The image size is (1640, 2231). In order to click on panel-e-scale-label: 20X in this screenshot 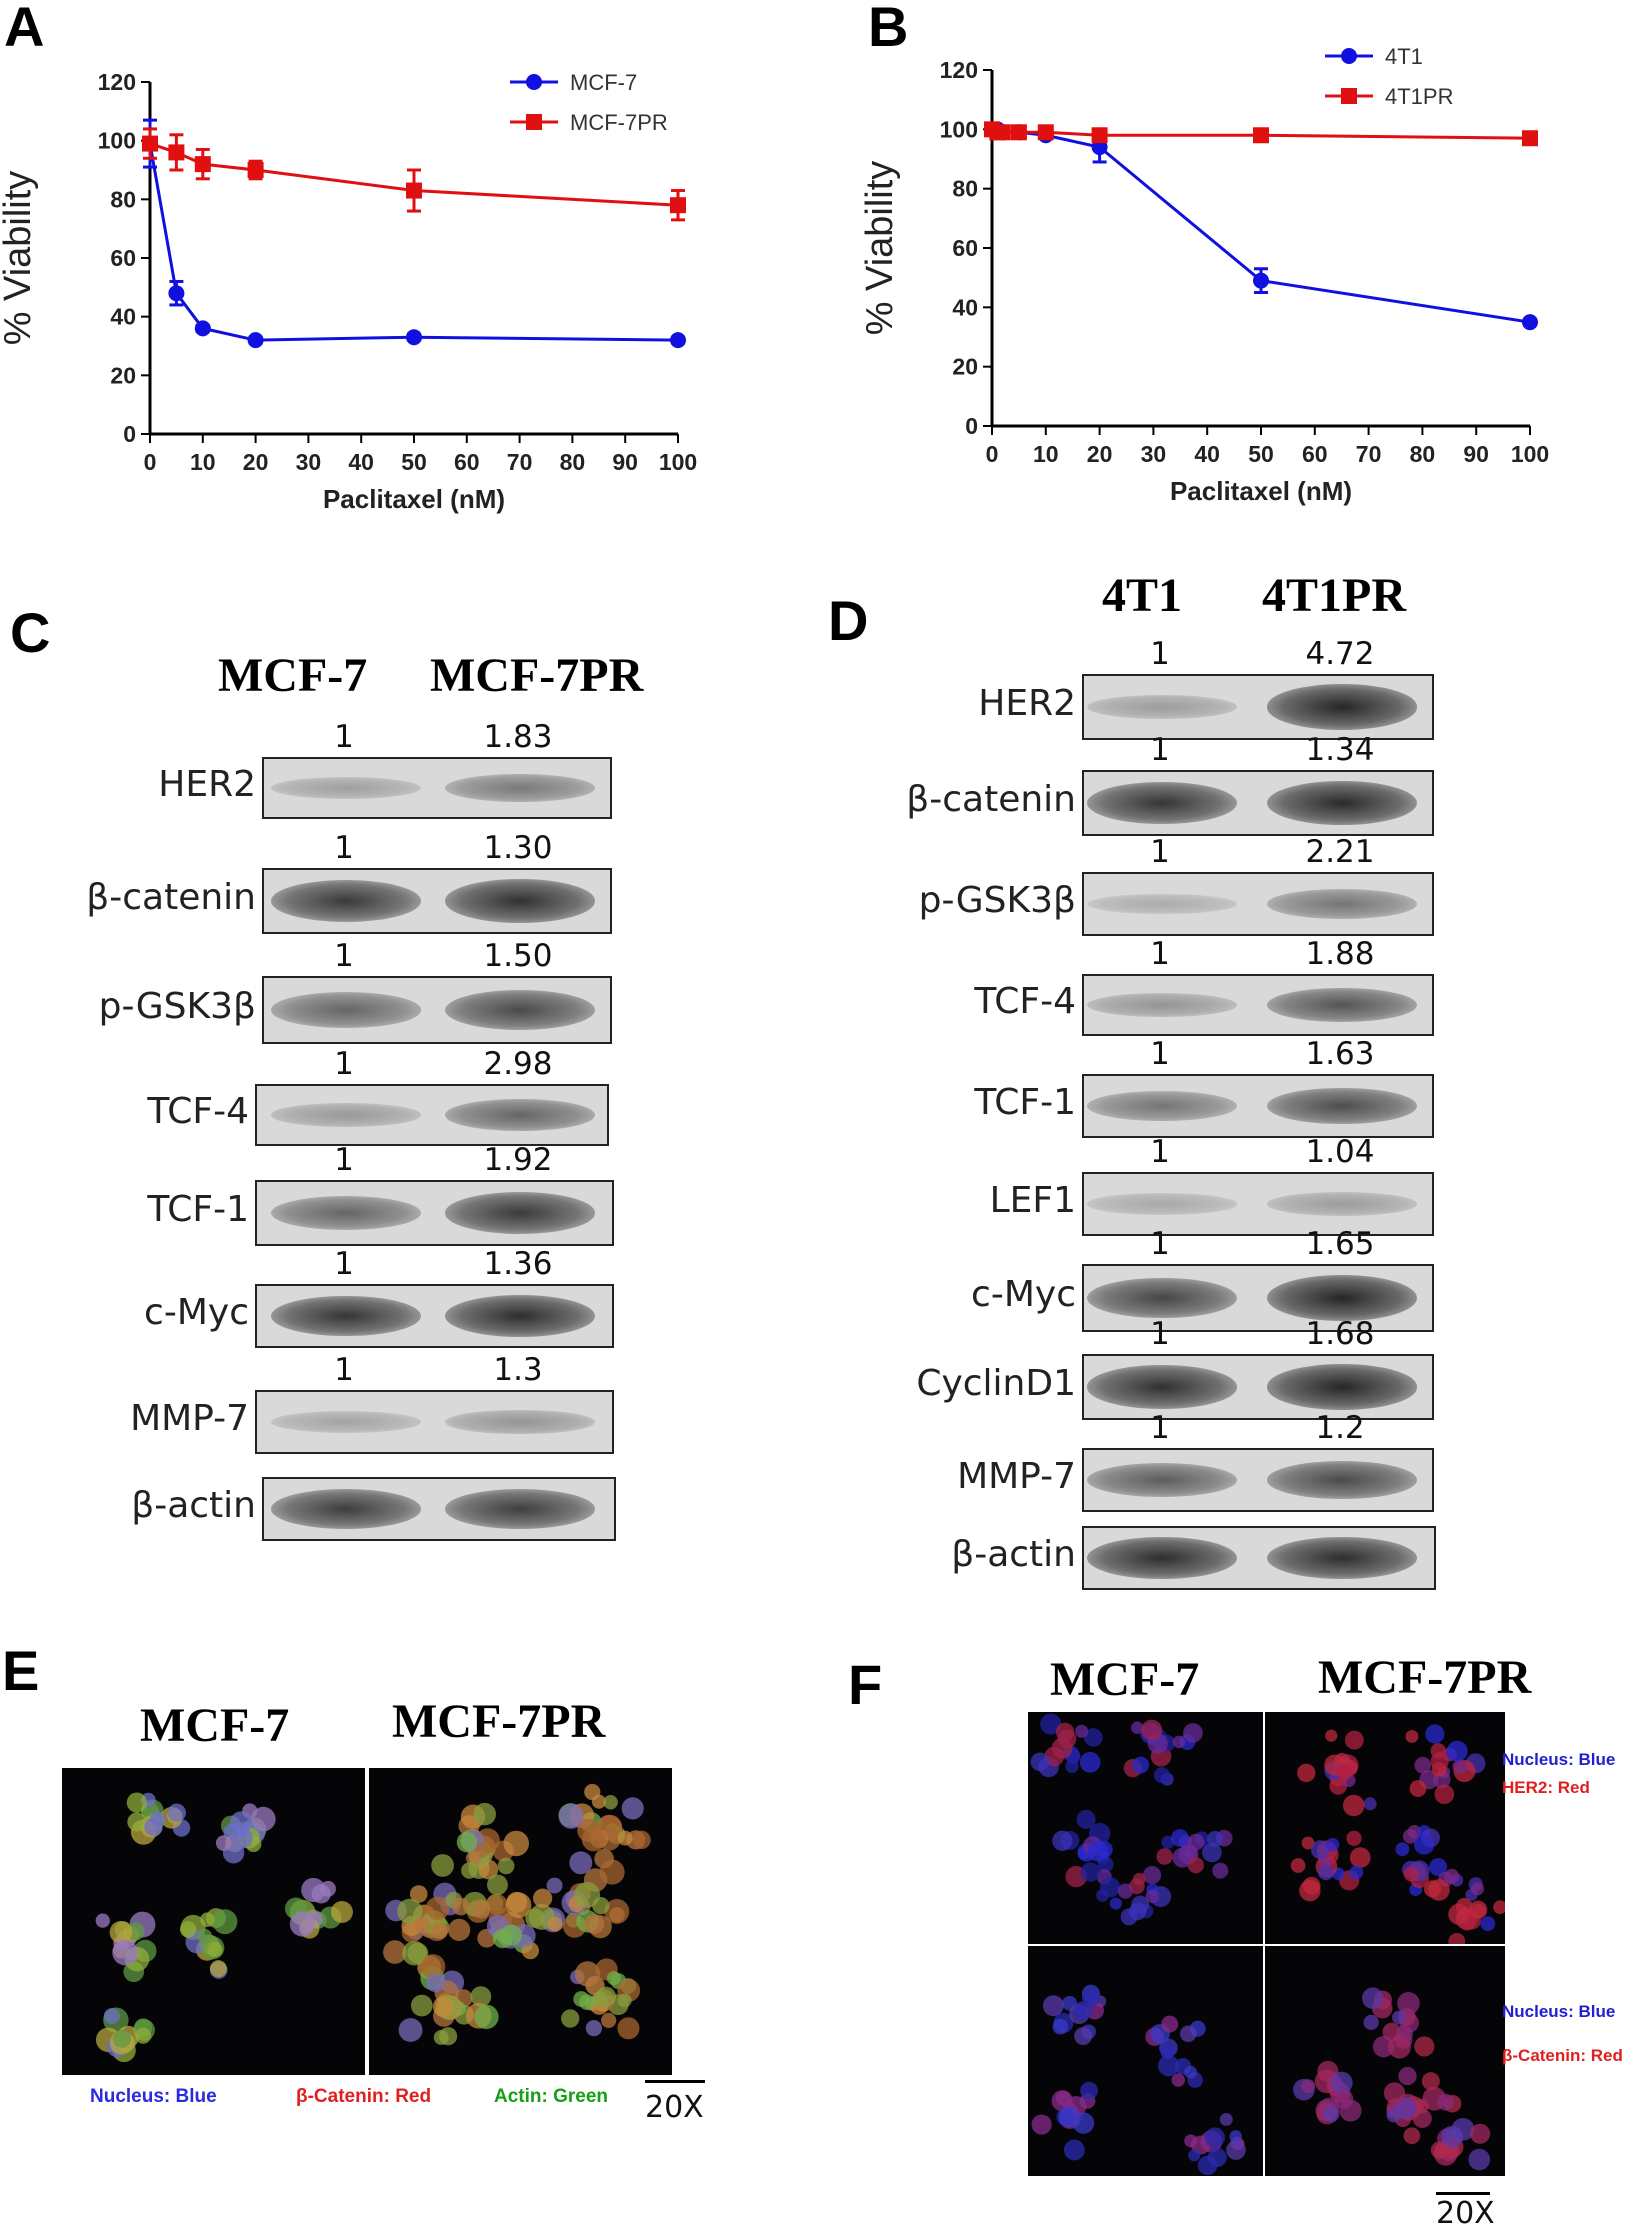, I will do `click(674, 2107)`.